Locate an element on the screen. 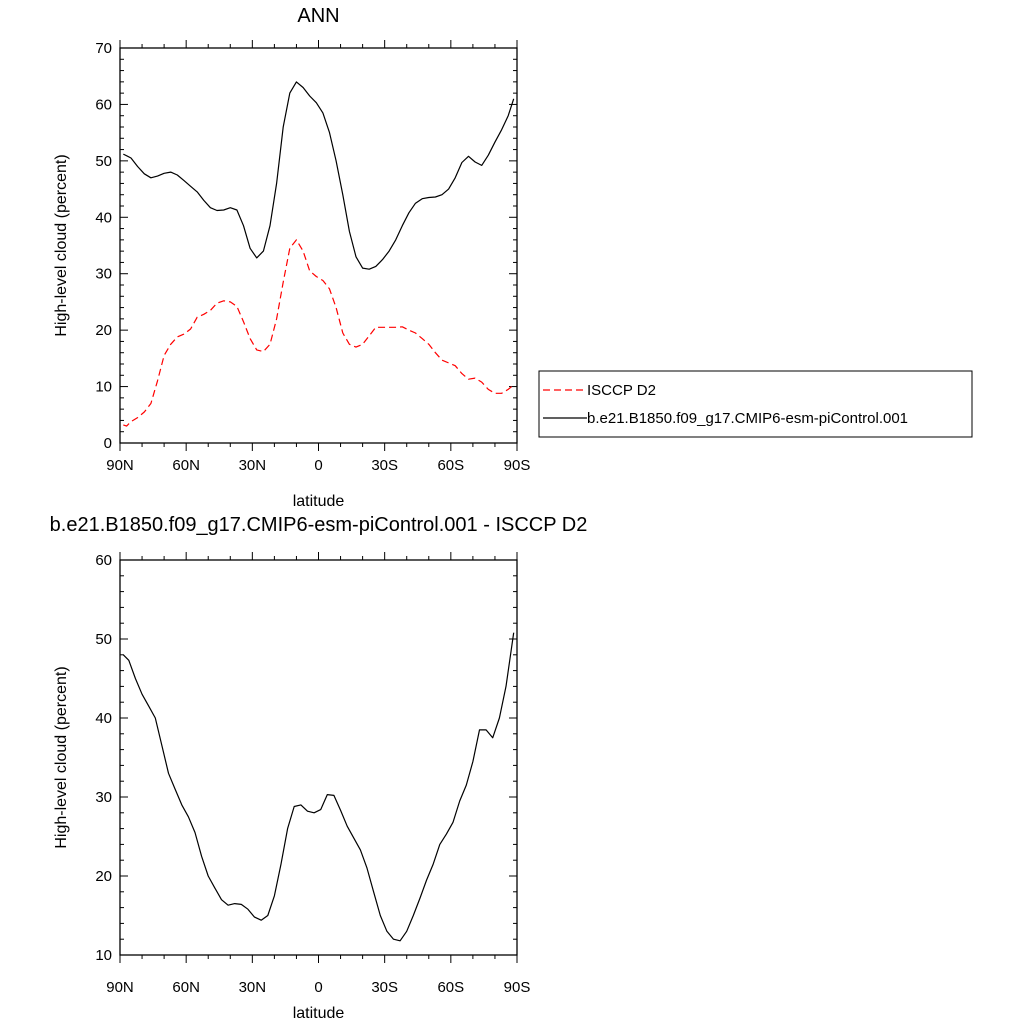  series-line-isccp-d2 is located at coordinates (319, 333).